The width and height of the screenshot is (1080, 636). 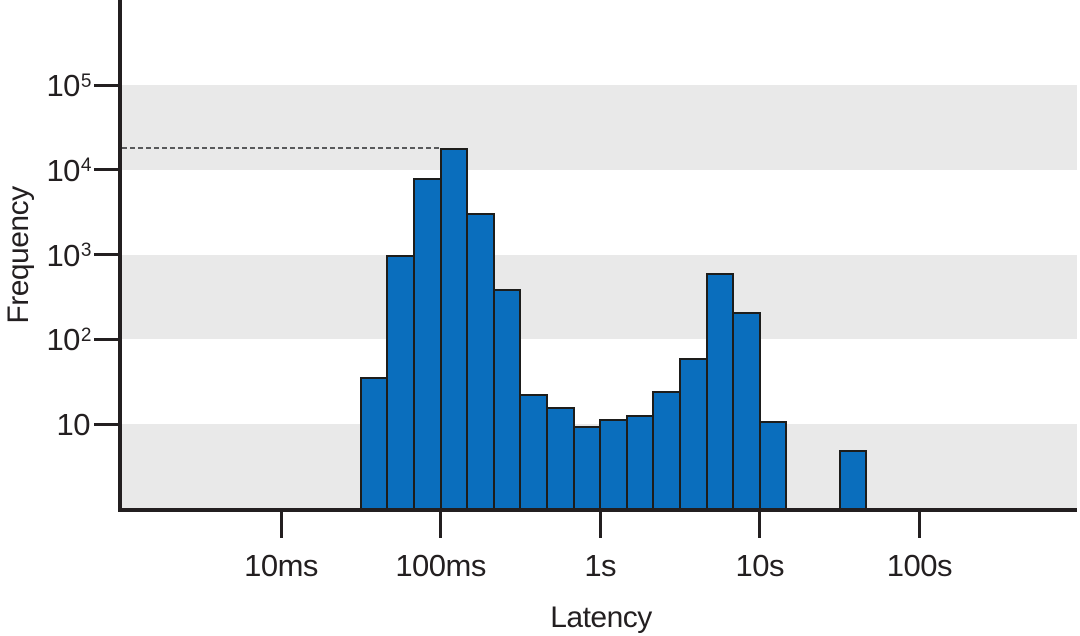 I want to click on y-tick-label: 10⁴, so click(x=69, y=170).